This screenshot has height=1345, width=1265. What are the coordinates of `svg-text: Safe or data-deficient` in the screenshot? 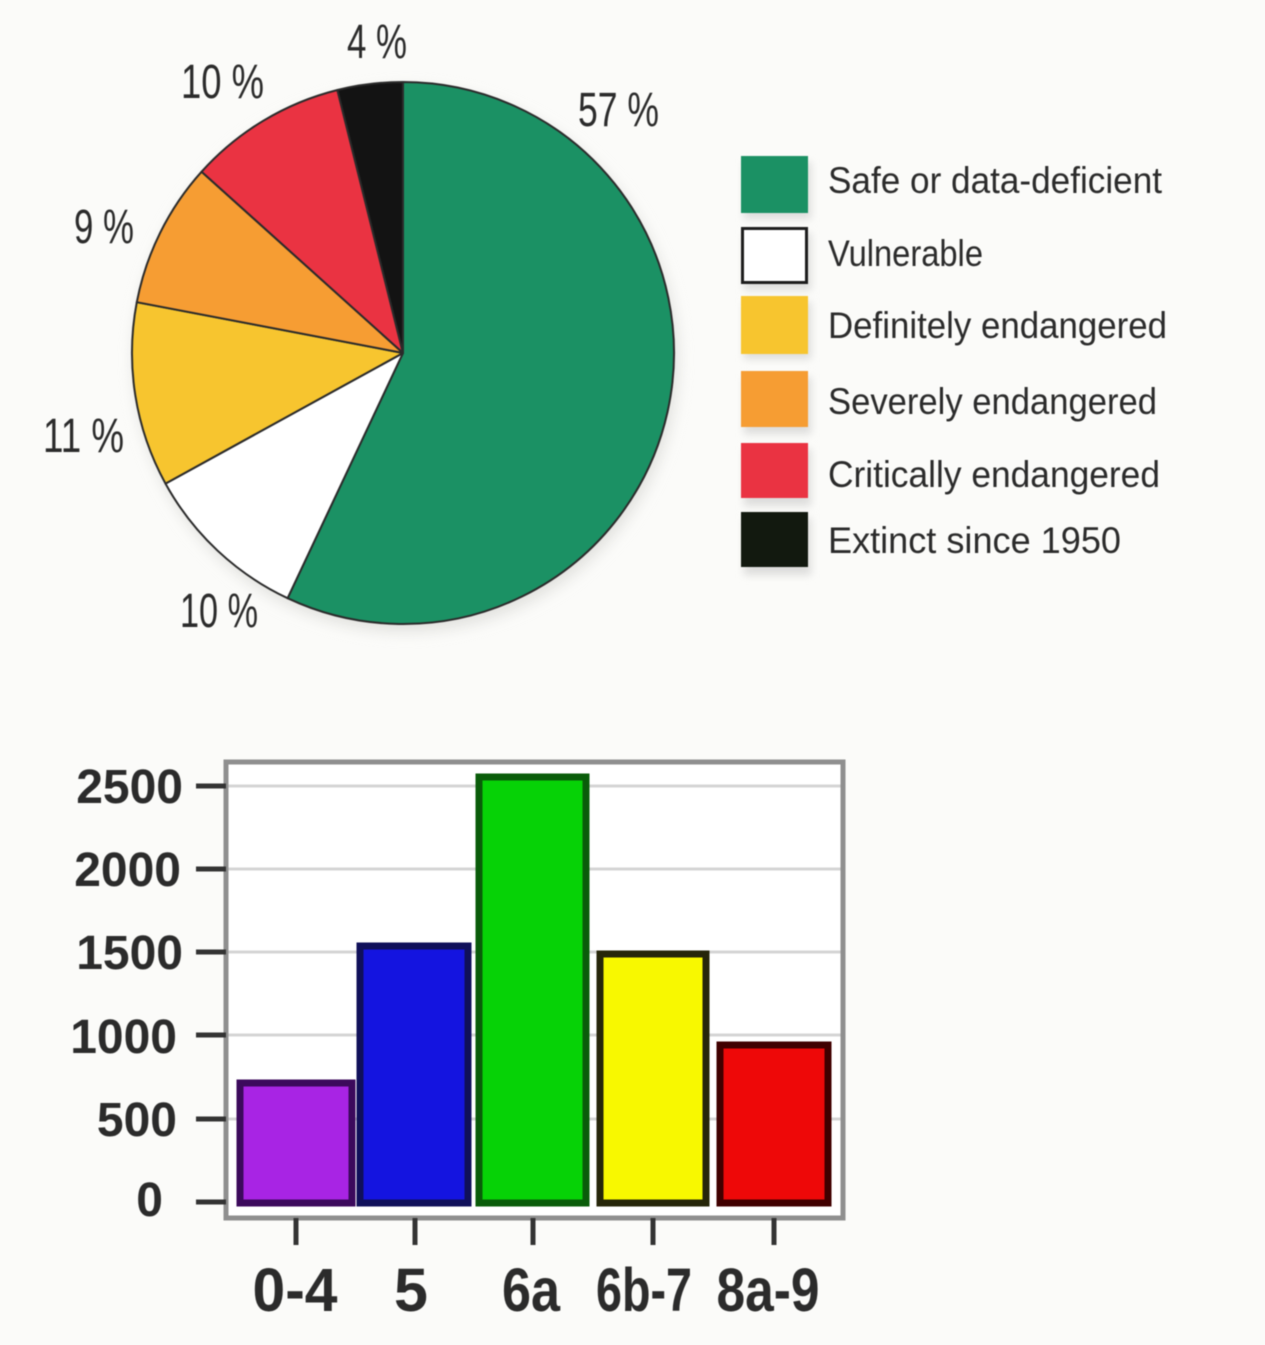 It's located at (995, 180).